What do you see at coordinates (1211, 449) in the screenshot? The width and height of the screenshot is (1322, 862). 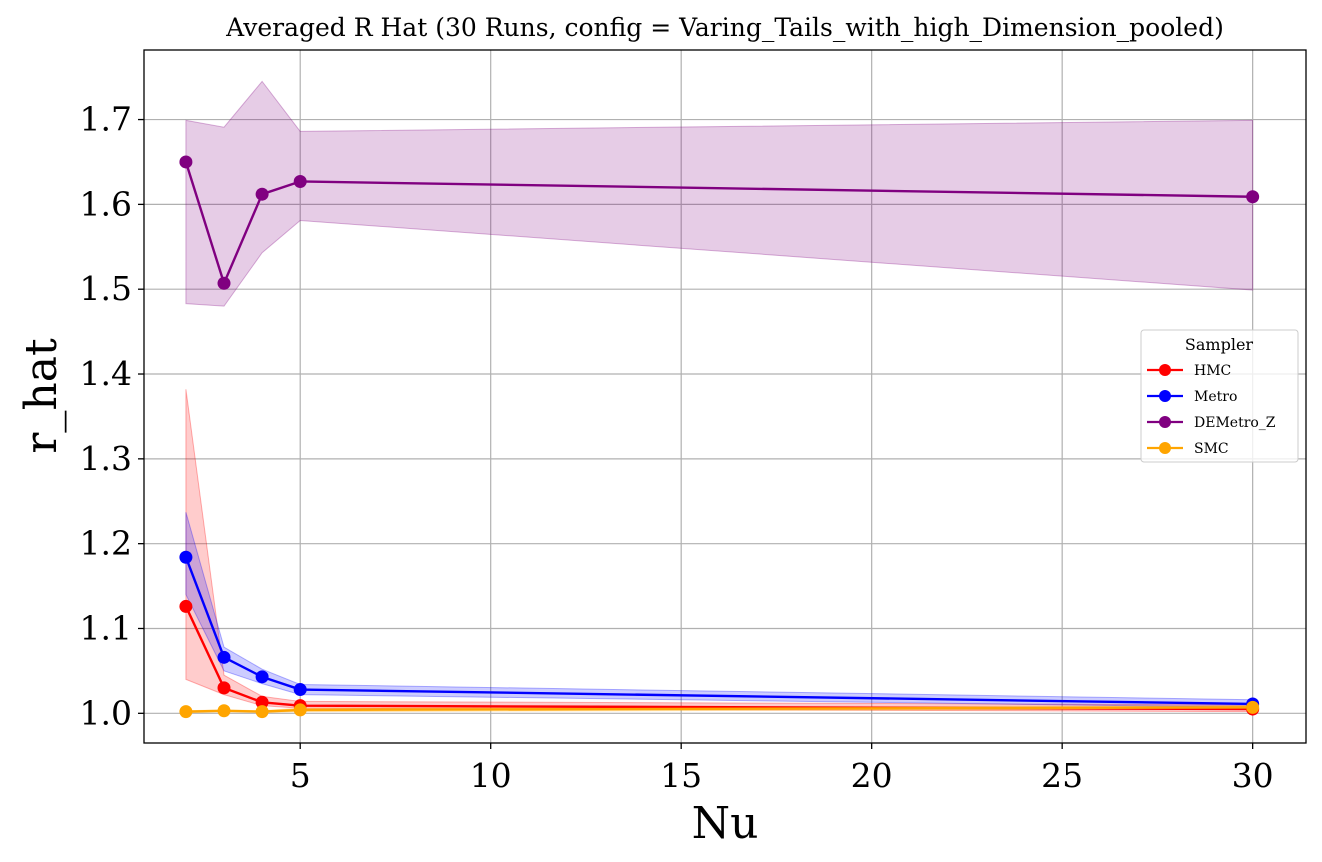 I see `legend-label-smc: SMC` at bounding box center [1211, 449].